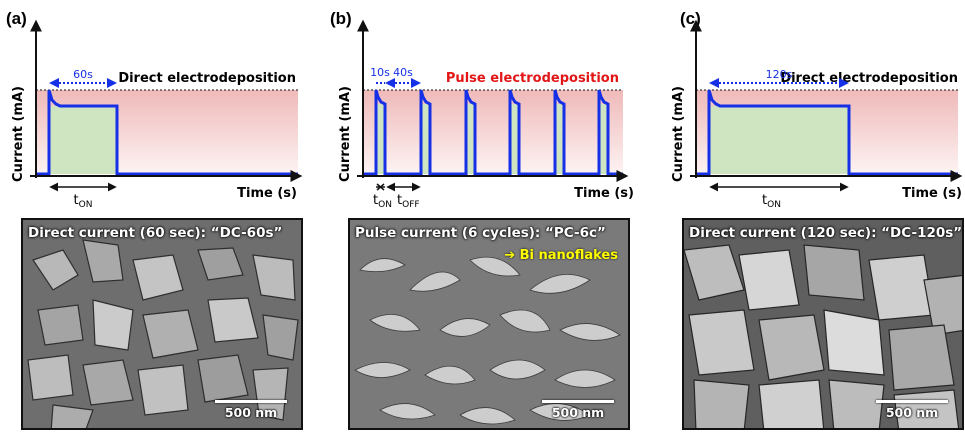 Image resolution: width=965 pixels, height=434 pixels. Describe the element at coordinates (83, 74) in the screenshot. I see `panel-a-interval-label: 60s` at that location.